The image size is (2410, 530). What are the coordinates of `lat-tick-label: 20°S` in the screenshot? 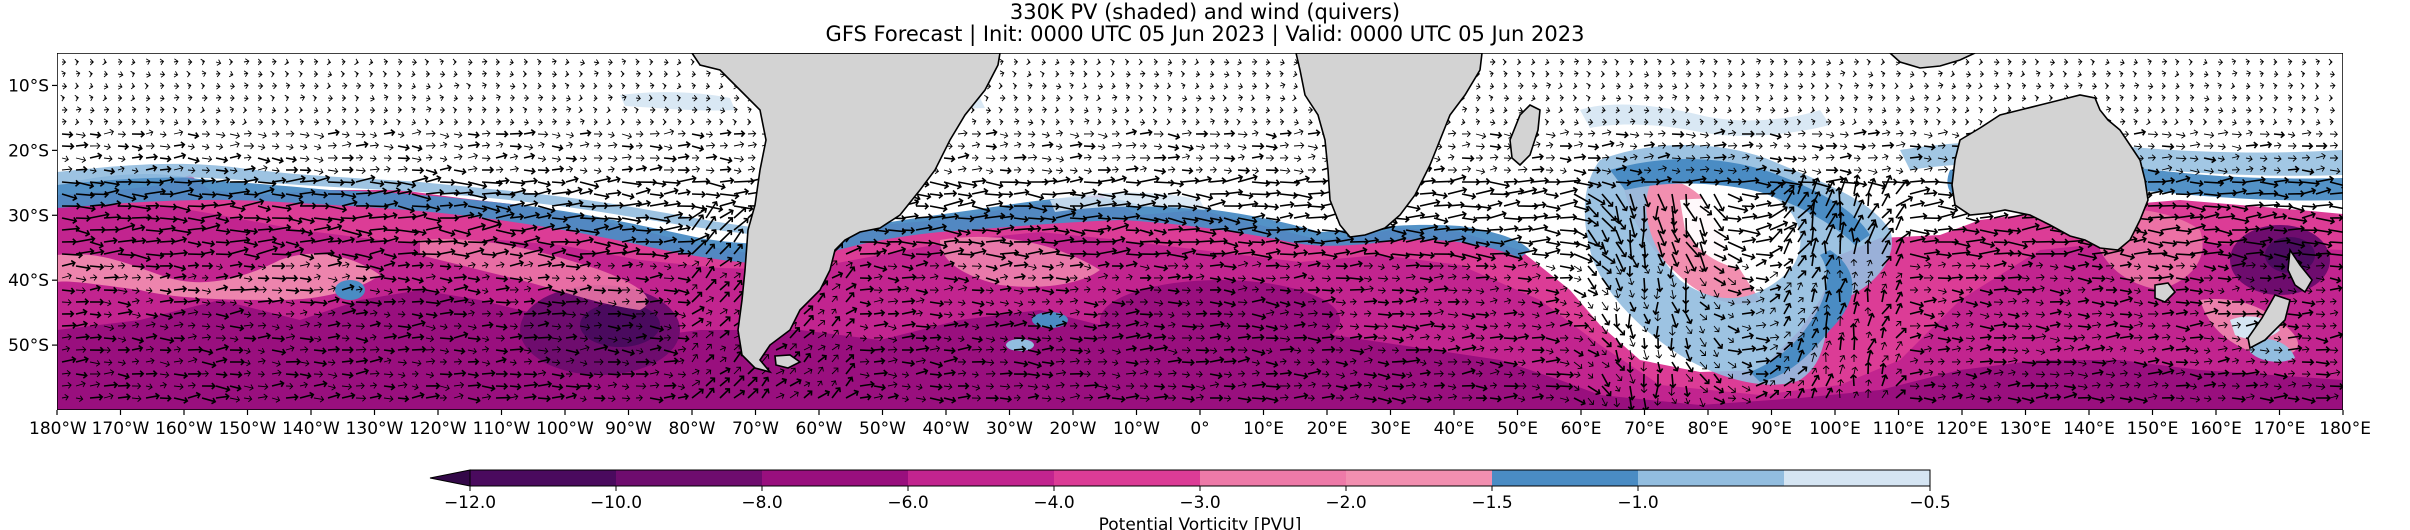 It's located at (28, 151).